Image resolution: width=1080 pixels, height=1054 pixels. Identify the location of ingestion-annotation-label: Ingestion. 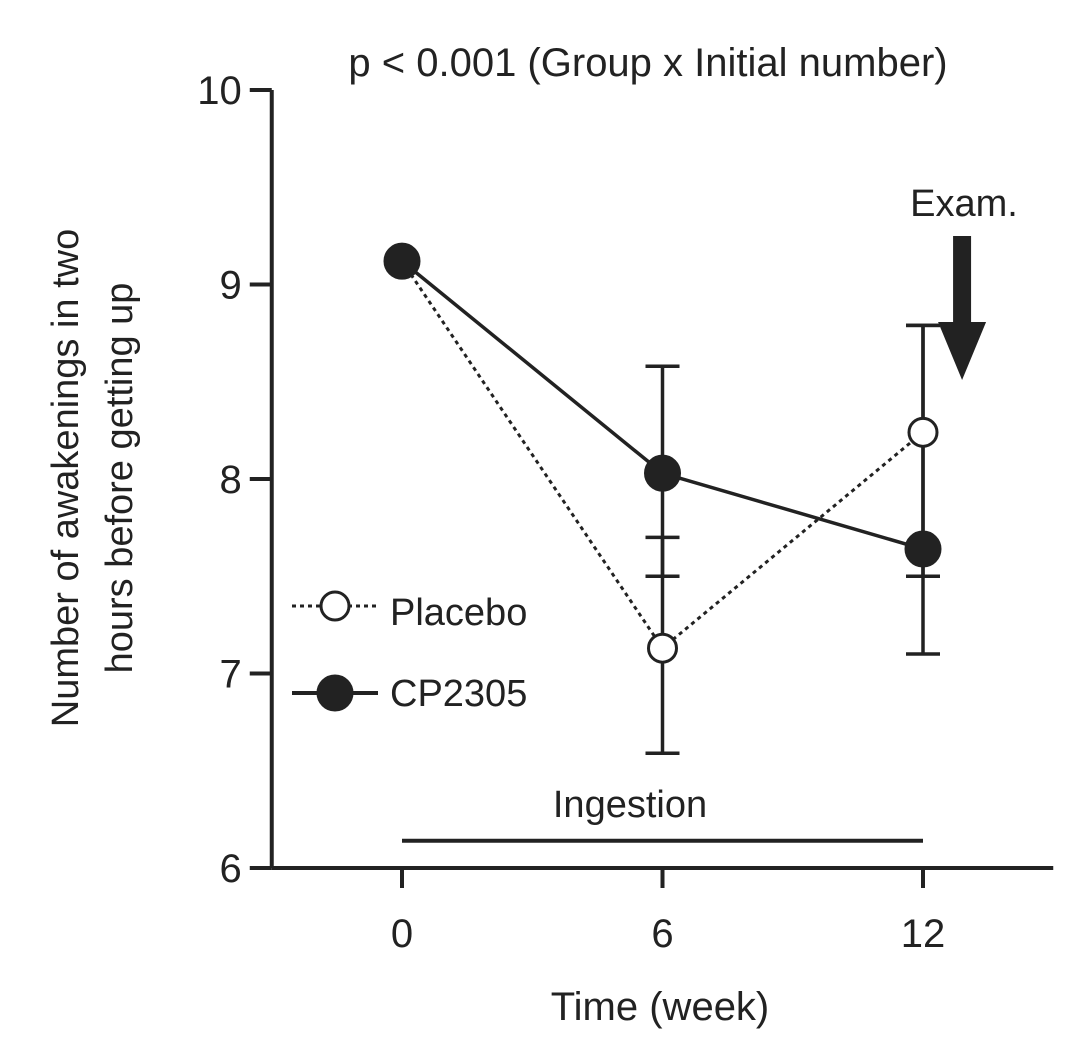
(630, 805).